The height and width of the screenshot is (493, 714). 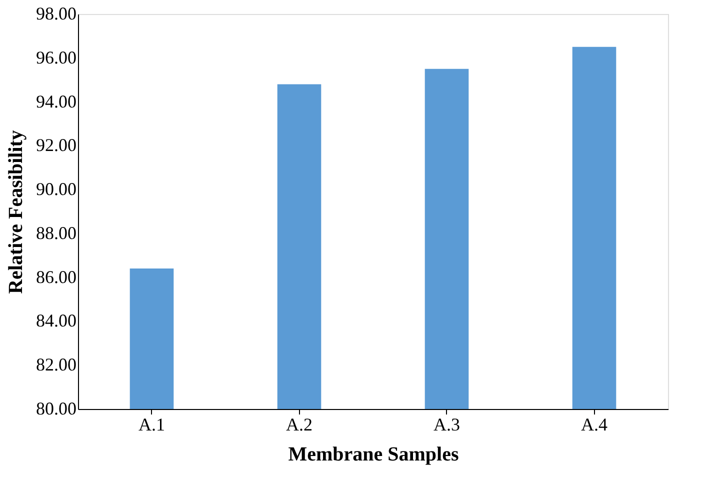 What do you see at coordinates (56, 364) in the screenshot?
I see `y-tick-label: 82.00` at bounding box center [56, 364].